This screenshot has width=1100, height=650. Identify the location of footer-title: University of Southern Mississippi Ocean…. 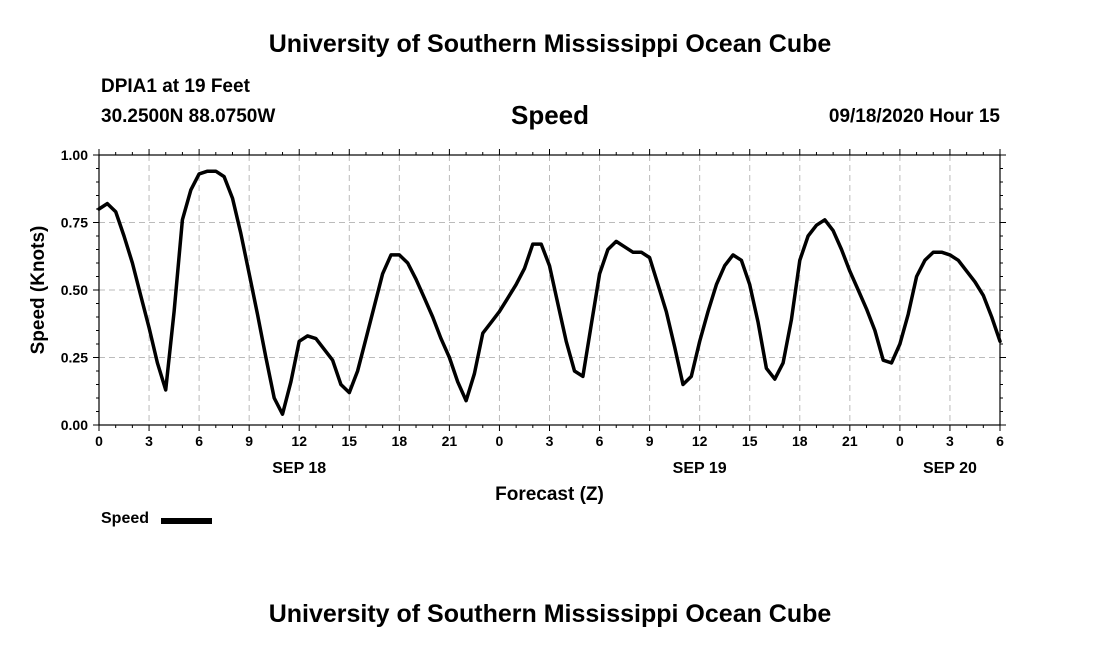
(550, 614).